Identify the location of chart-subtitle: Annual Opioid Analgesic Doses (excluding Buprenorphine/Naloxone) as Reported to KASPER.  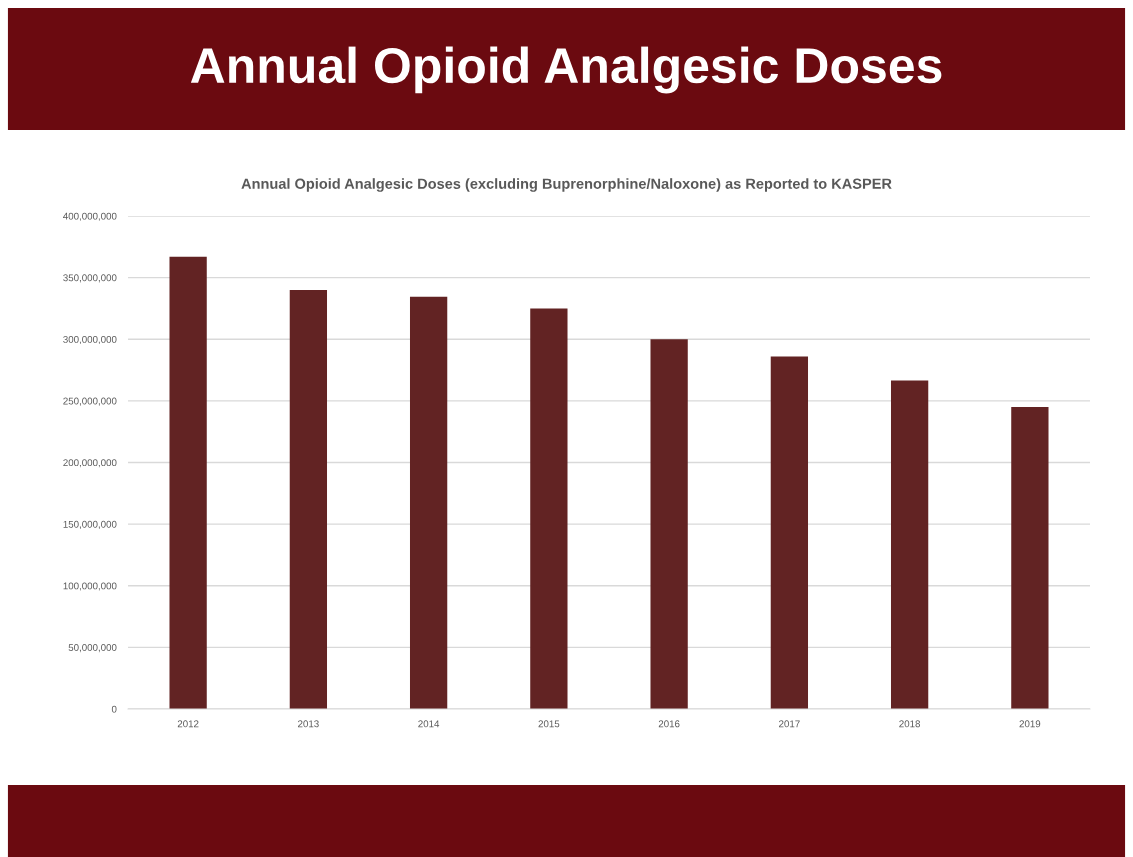
(566, 185).